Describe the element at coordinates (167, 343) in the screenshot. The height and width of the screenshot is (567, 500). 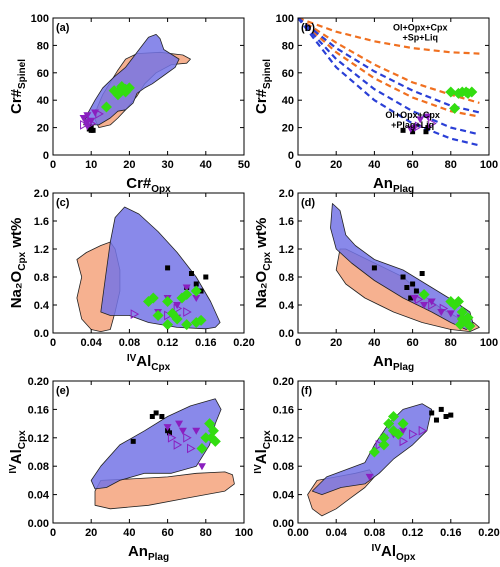
I see `x-tick-label: 0.12` at that location.